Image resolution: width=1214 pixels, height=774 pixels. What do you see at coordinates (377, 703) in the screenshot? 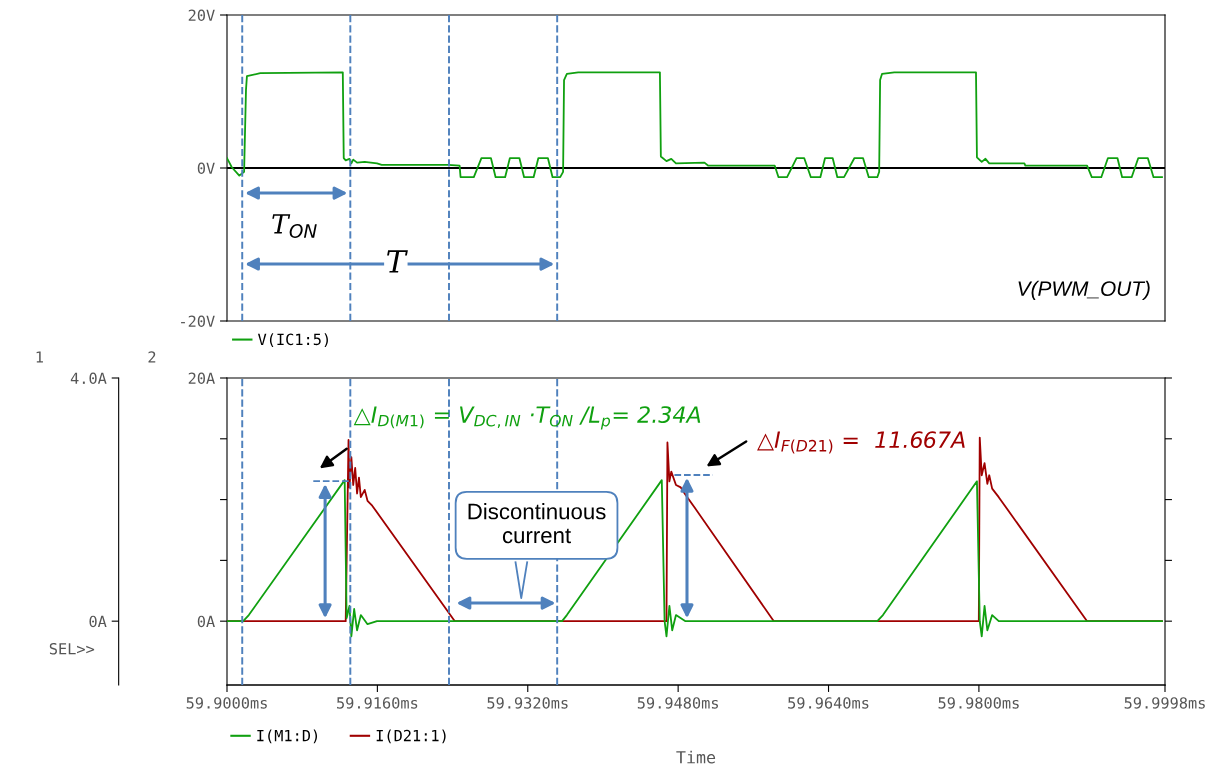
I see `x-tick-label: 59.9160ms` at bounding box center [377, 703].